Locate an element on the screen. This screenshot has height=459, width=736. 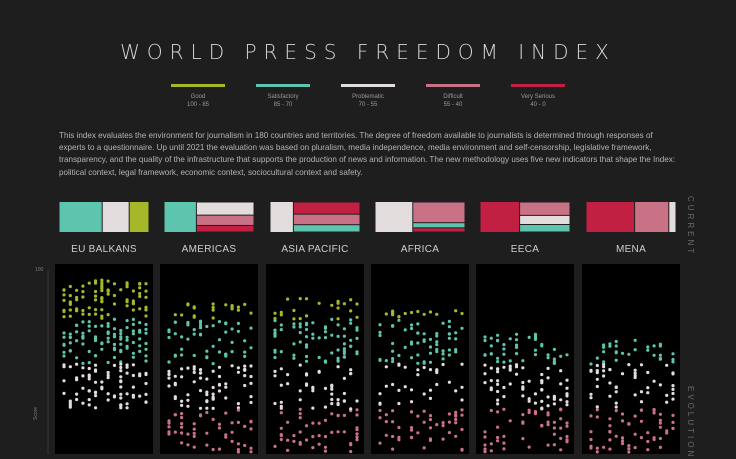
legend-swatch is located at coordinates (368, 85).